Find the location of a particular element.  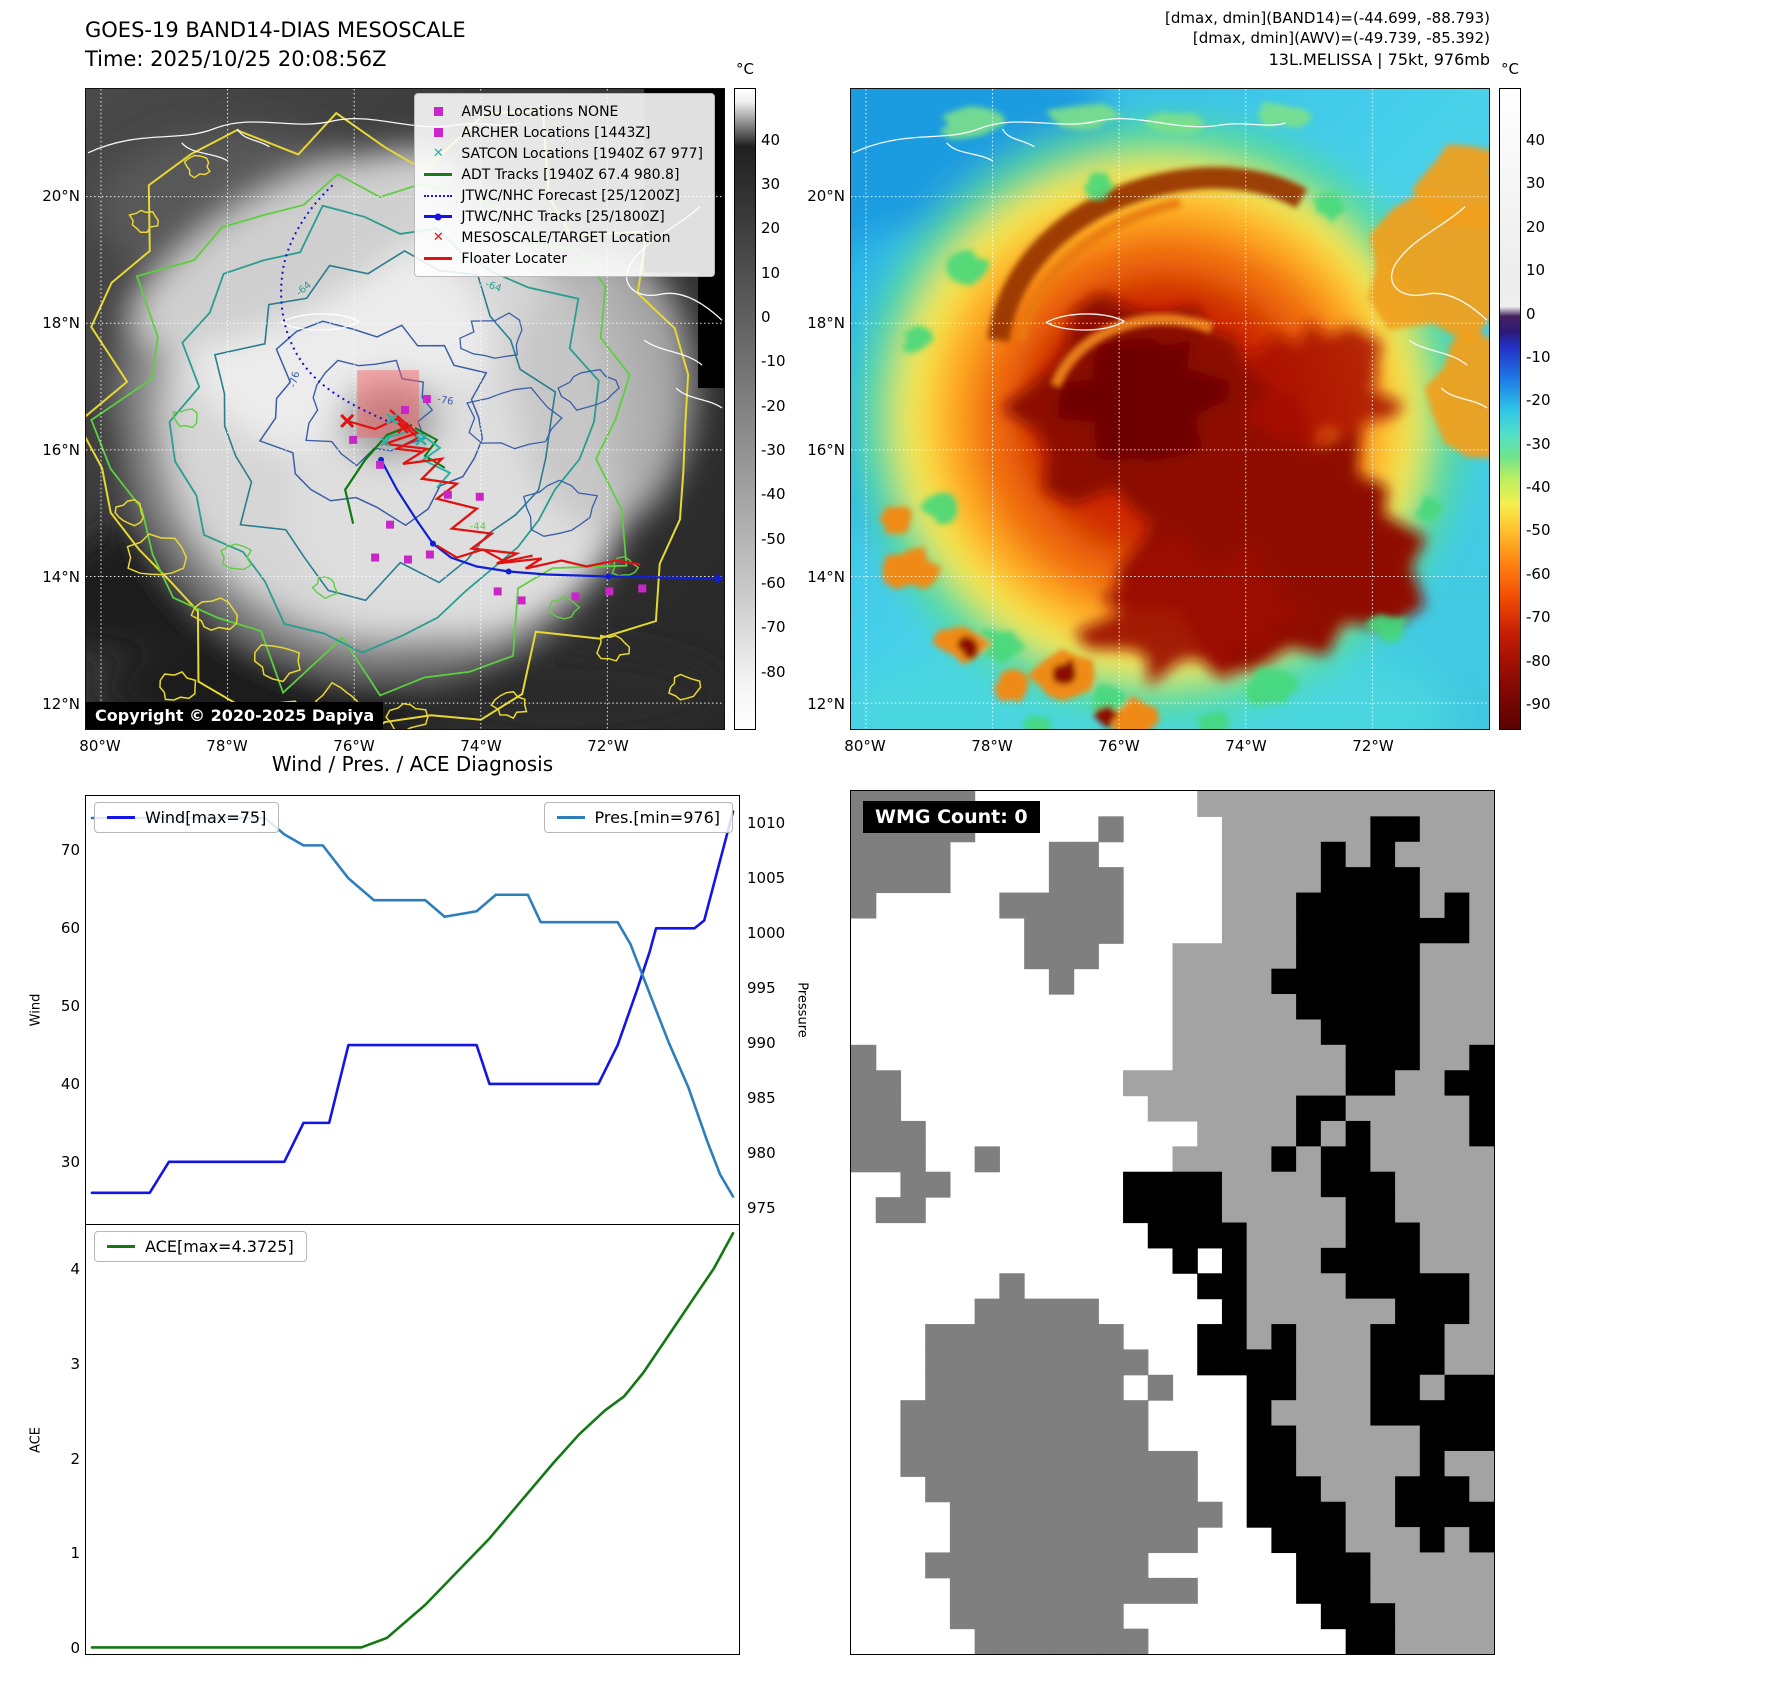

band14-colorbar-tick-label: 20 is located at coordinates (771, 228).